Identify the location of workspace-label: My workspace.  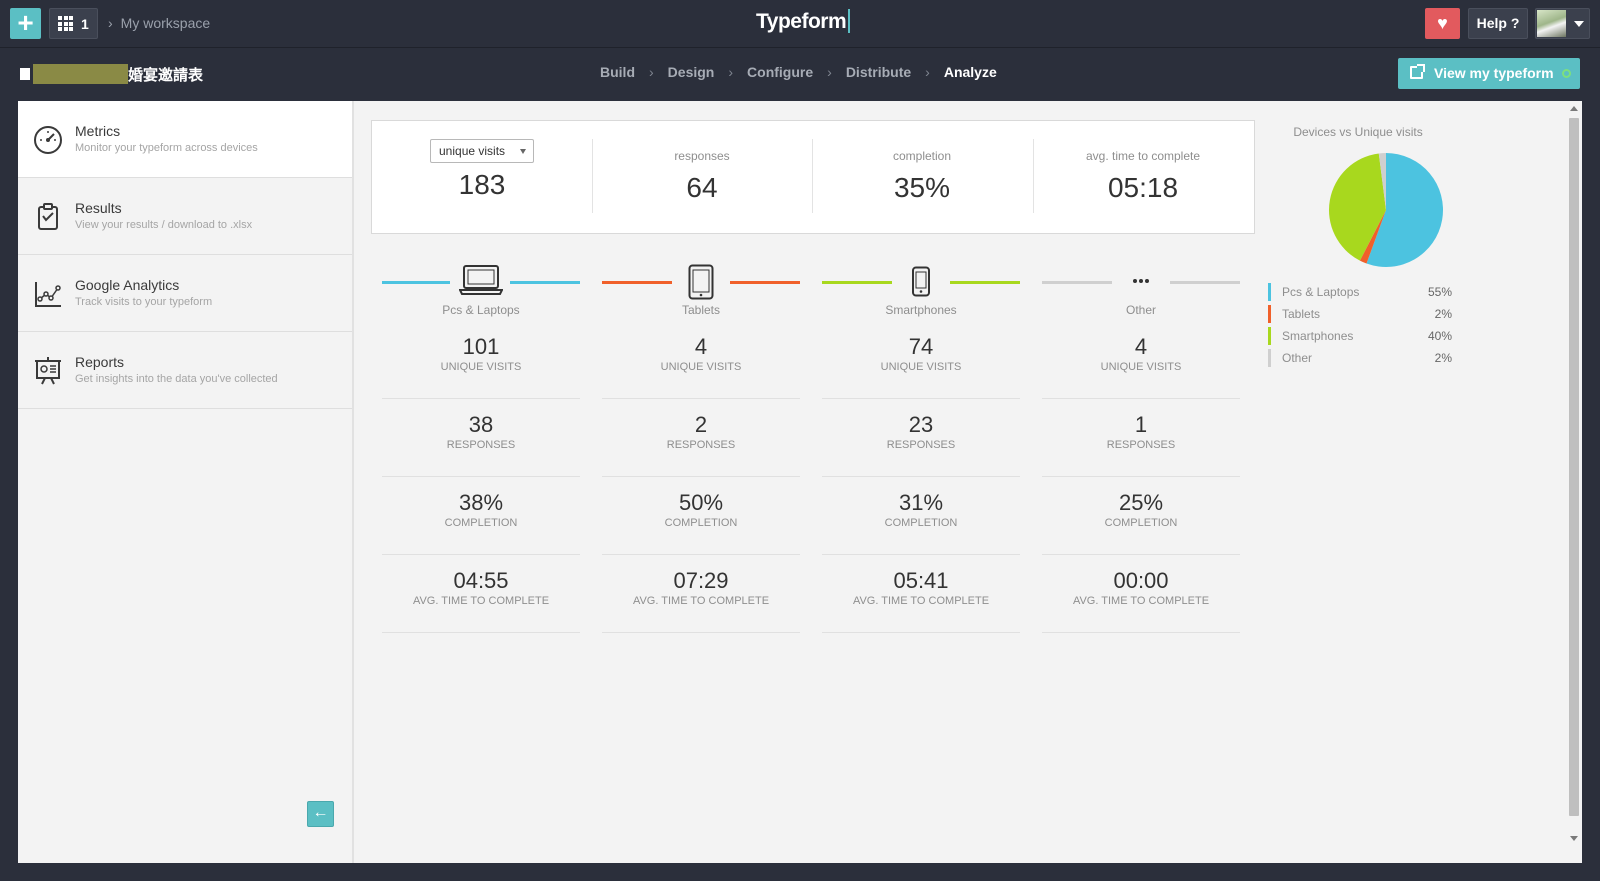
(165, 23).